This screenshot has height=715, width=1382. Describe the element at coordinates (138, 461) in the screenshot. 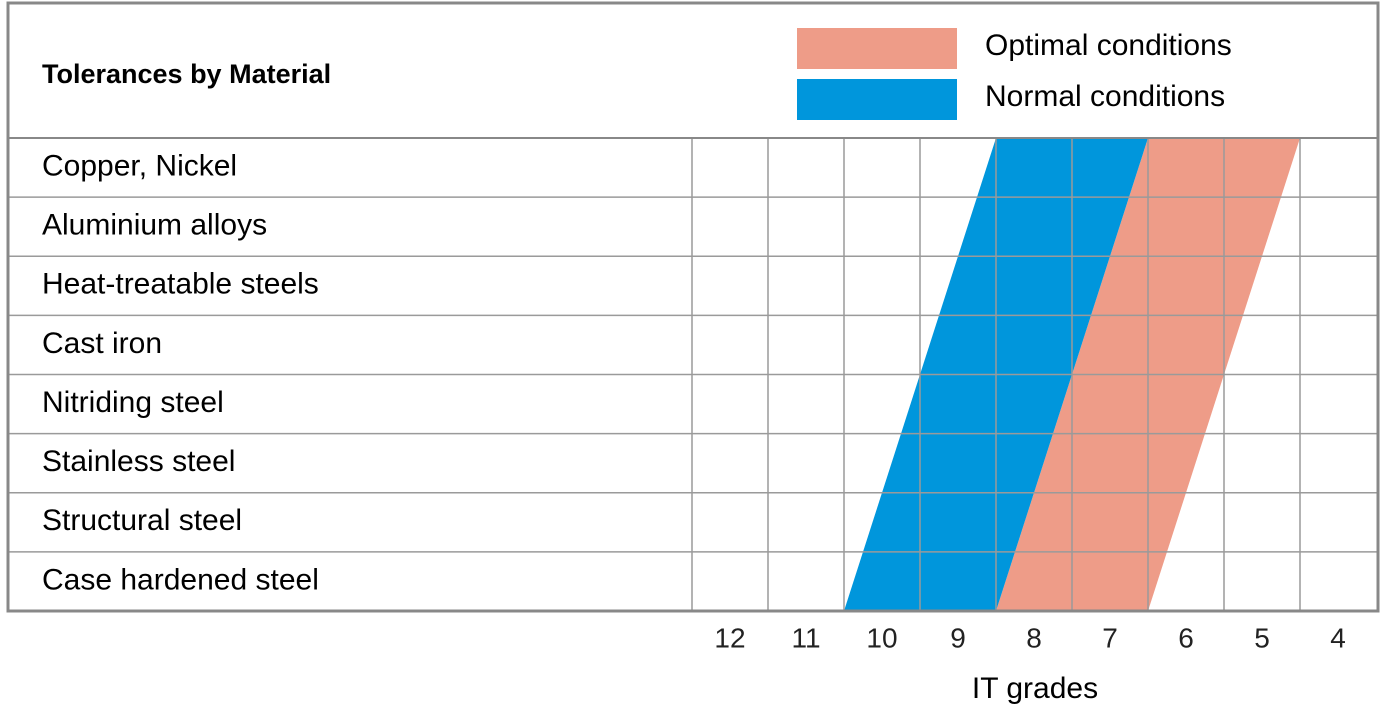

I see `row-label: Stainless steel` at that location.